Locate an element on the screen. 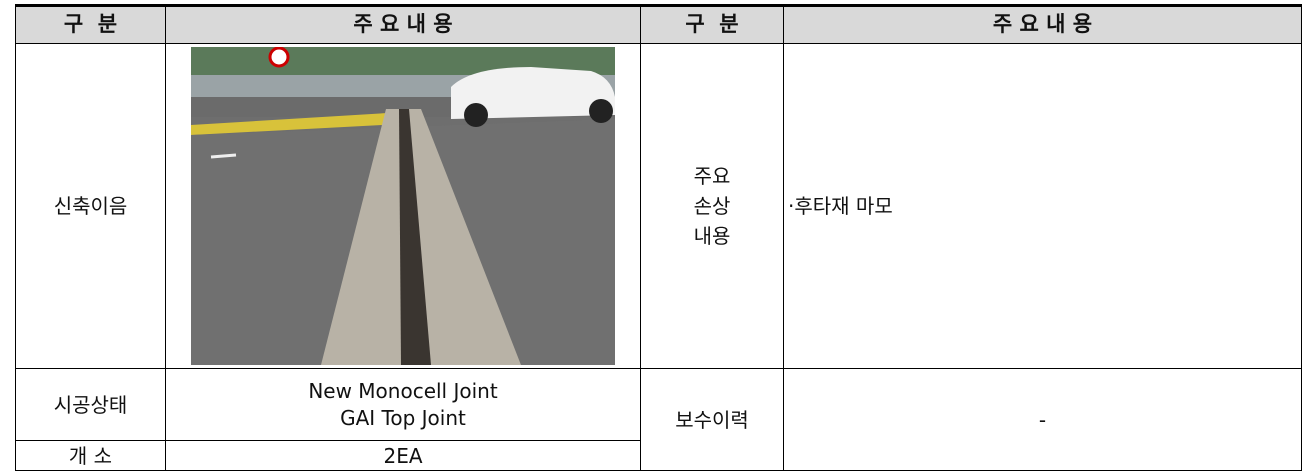 Image resolution: width=1312 pixels, height=473 pixels. content-line: New Monocell Joint is located at coordinates (403, 390).